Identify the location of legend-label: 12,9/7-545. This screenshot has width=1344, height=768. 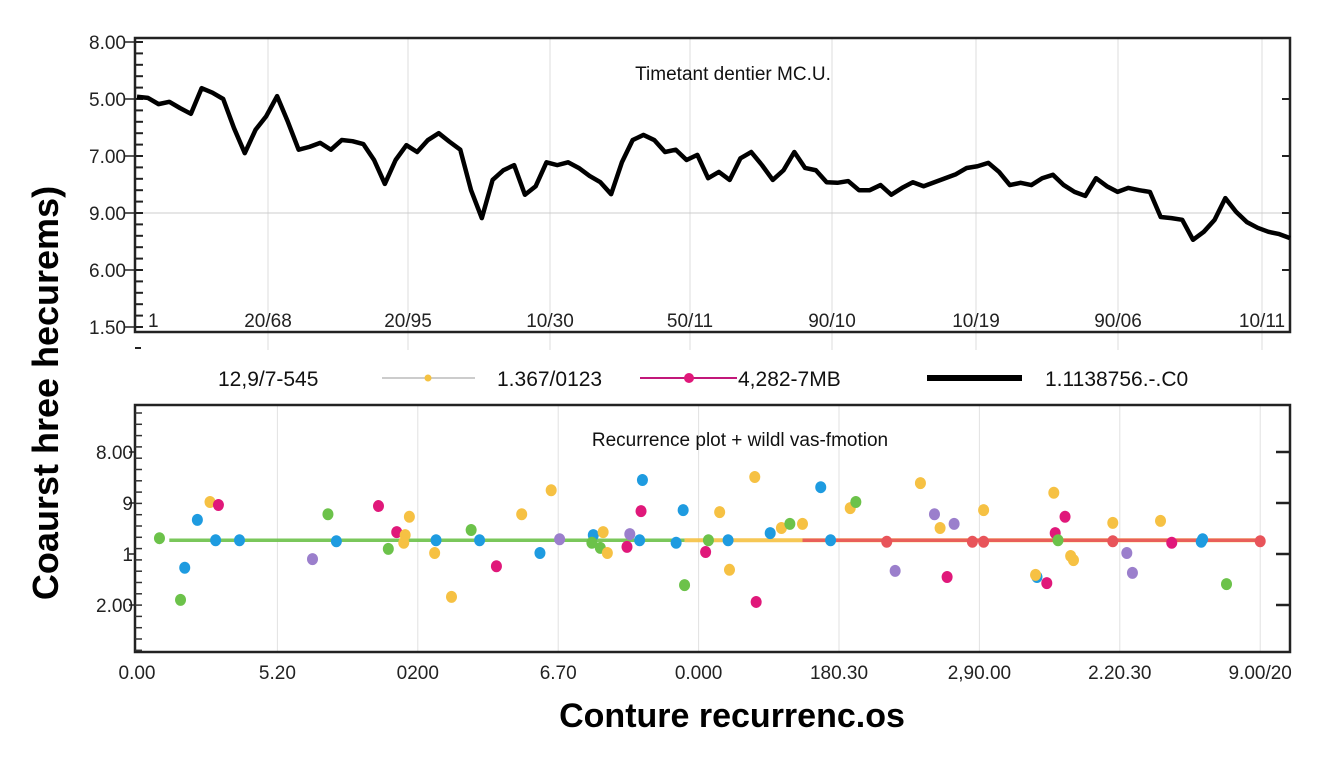
(268, 379).